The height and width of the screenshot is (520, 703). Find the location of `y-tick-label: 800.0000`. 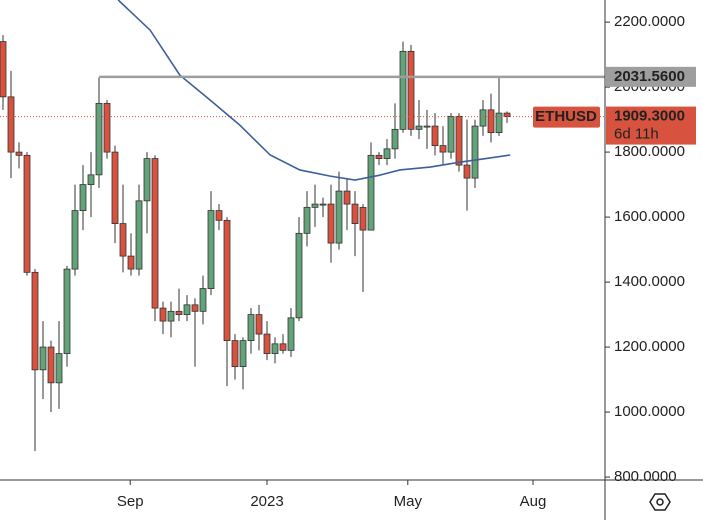

y-tick-label: 800.0000 is located at coordinates (645, 476).